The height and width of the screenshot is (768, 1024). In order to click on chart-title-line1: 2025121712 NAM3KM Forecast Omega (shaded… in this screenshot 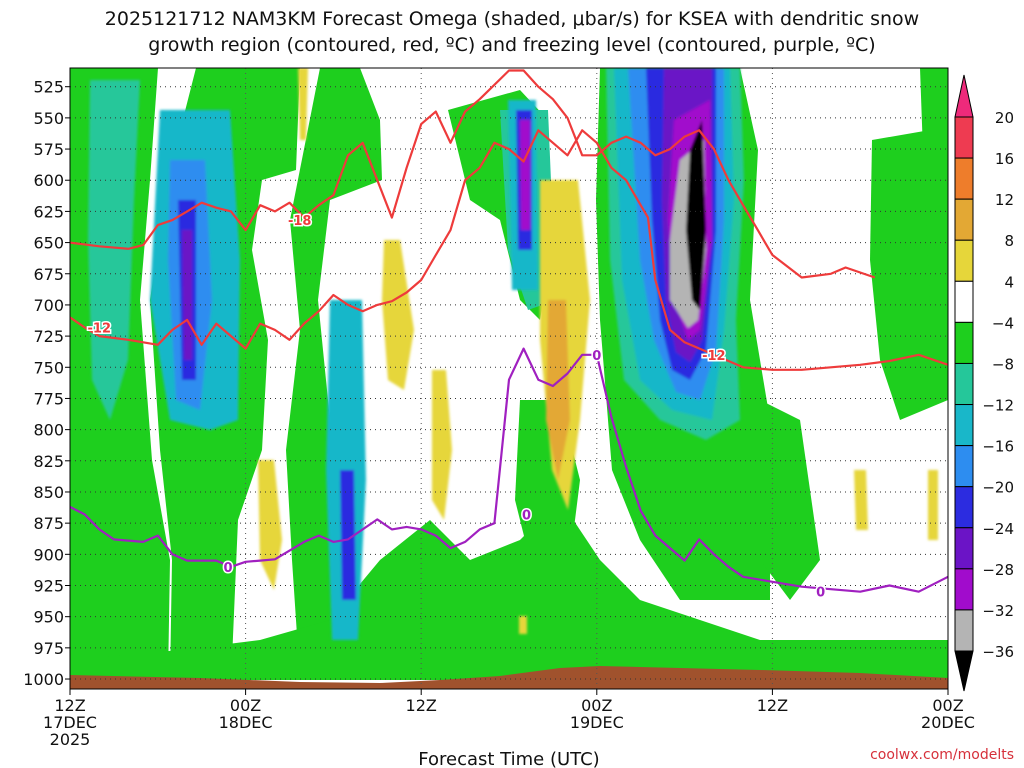, I will do `click(512, 19)`.